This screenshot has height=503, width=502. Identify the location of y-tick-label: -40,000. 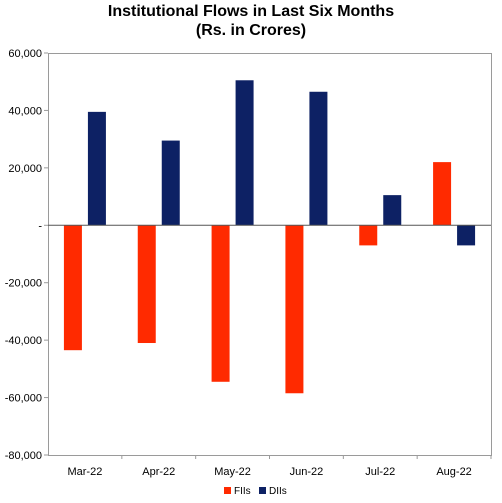
(23, 341).